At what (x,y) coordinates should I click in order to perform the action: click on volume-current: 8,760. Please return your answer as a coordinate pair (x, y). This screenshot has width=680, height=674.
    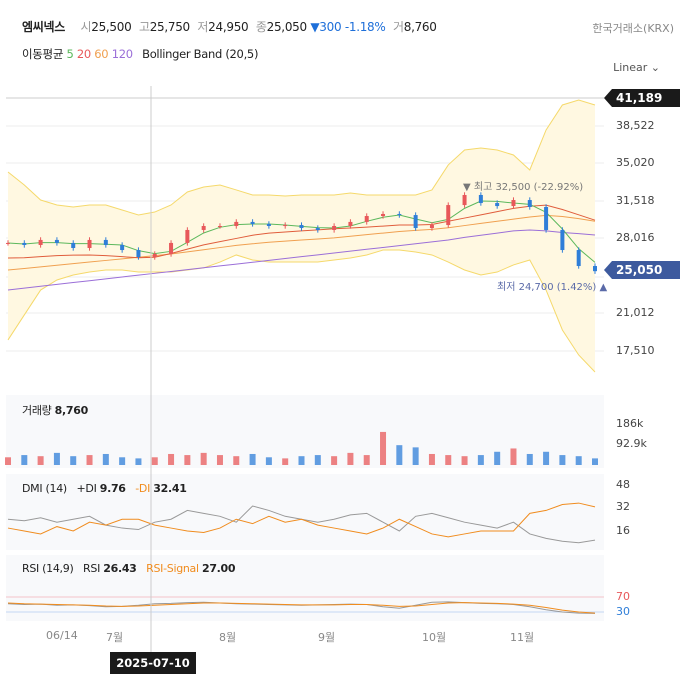
    Looking at the image, I should click on (71, 410).